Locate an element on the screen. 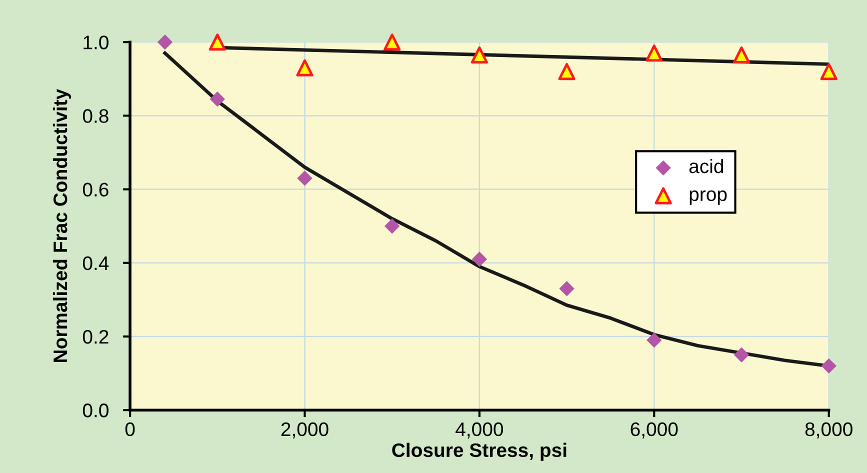  x-tick-label: 4,000 is located at coordinates (480, 430).